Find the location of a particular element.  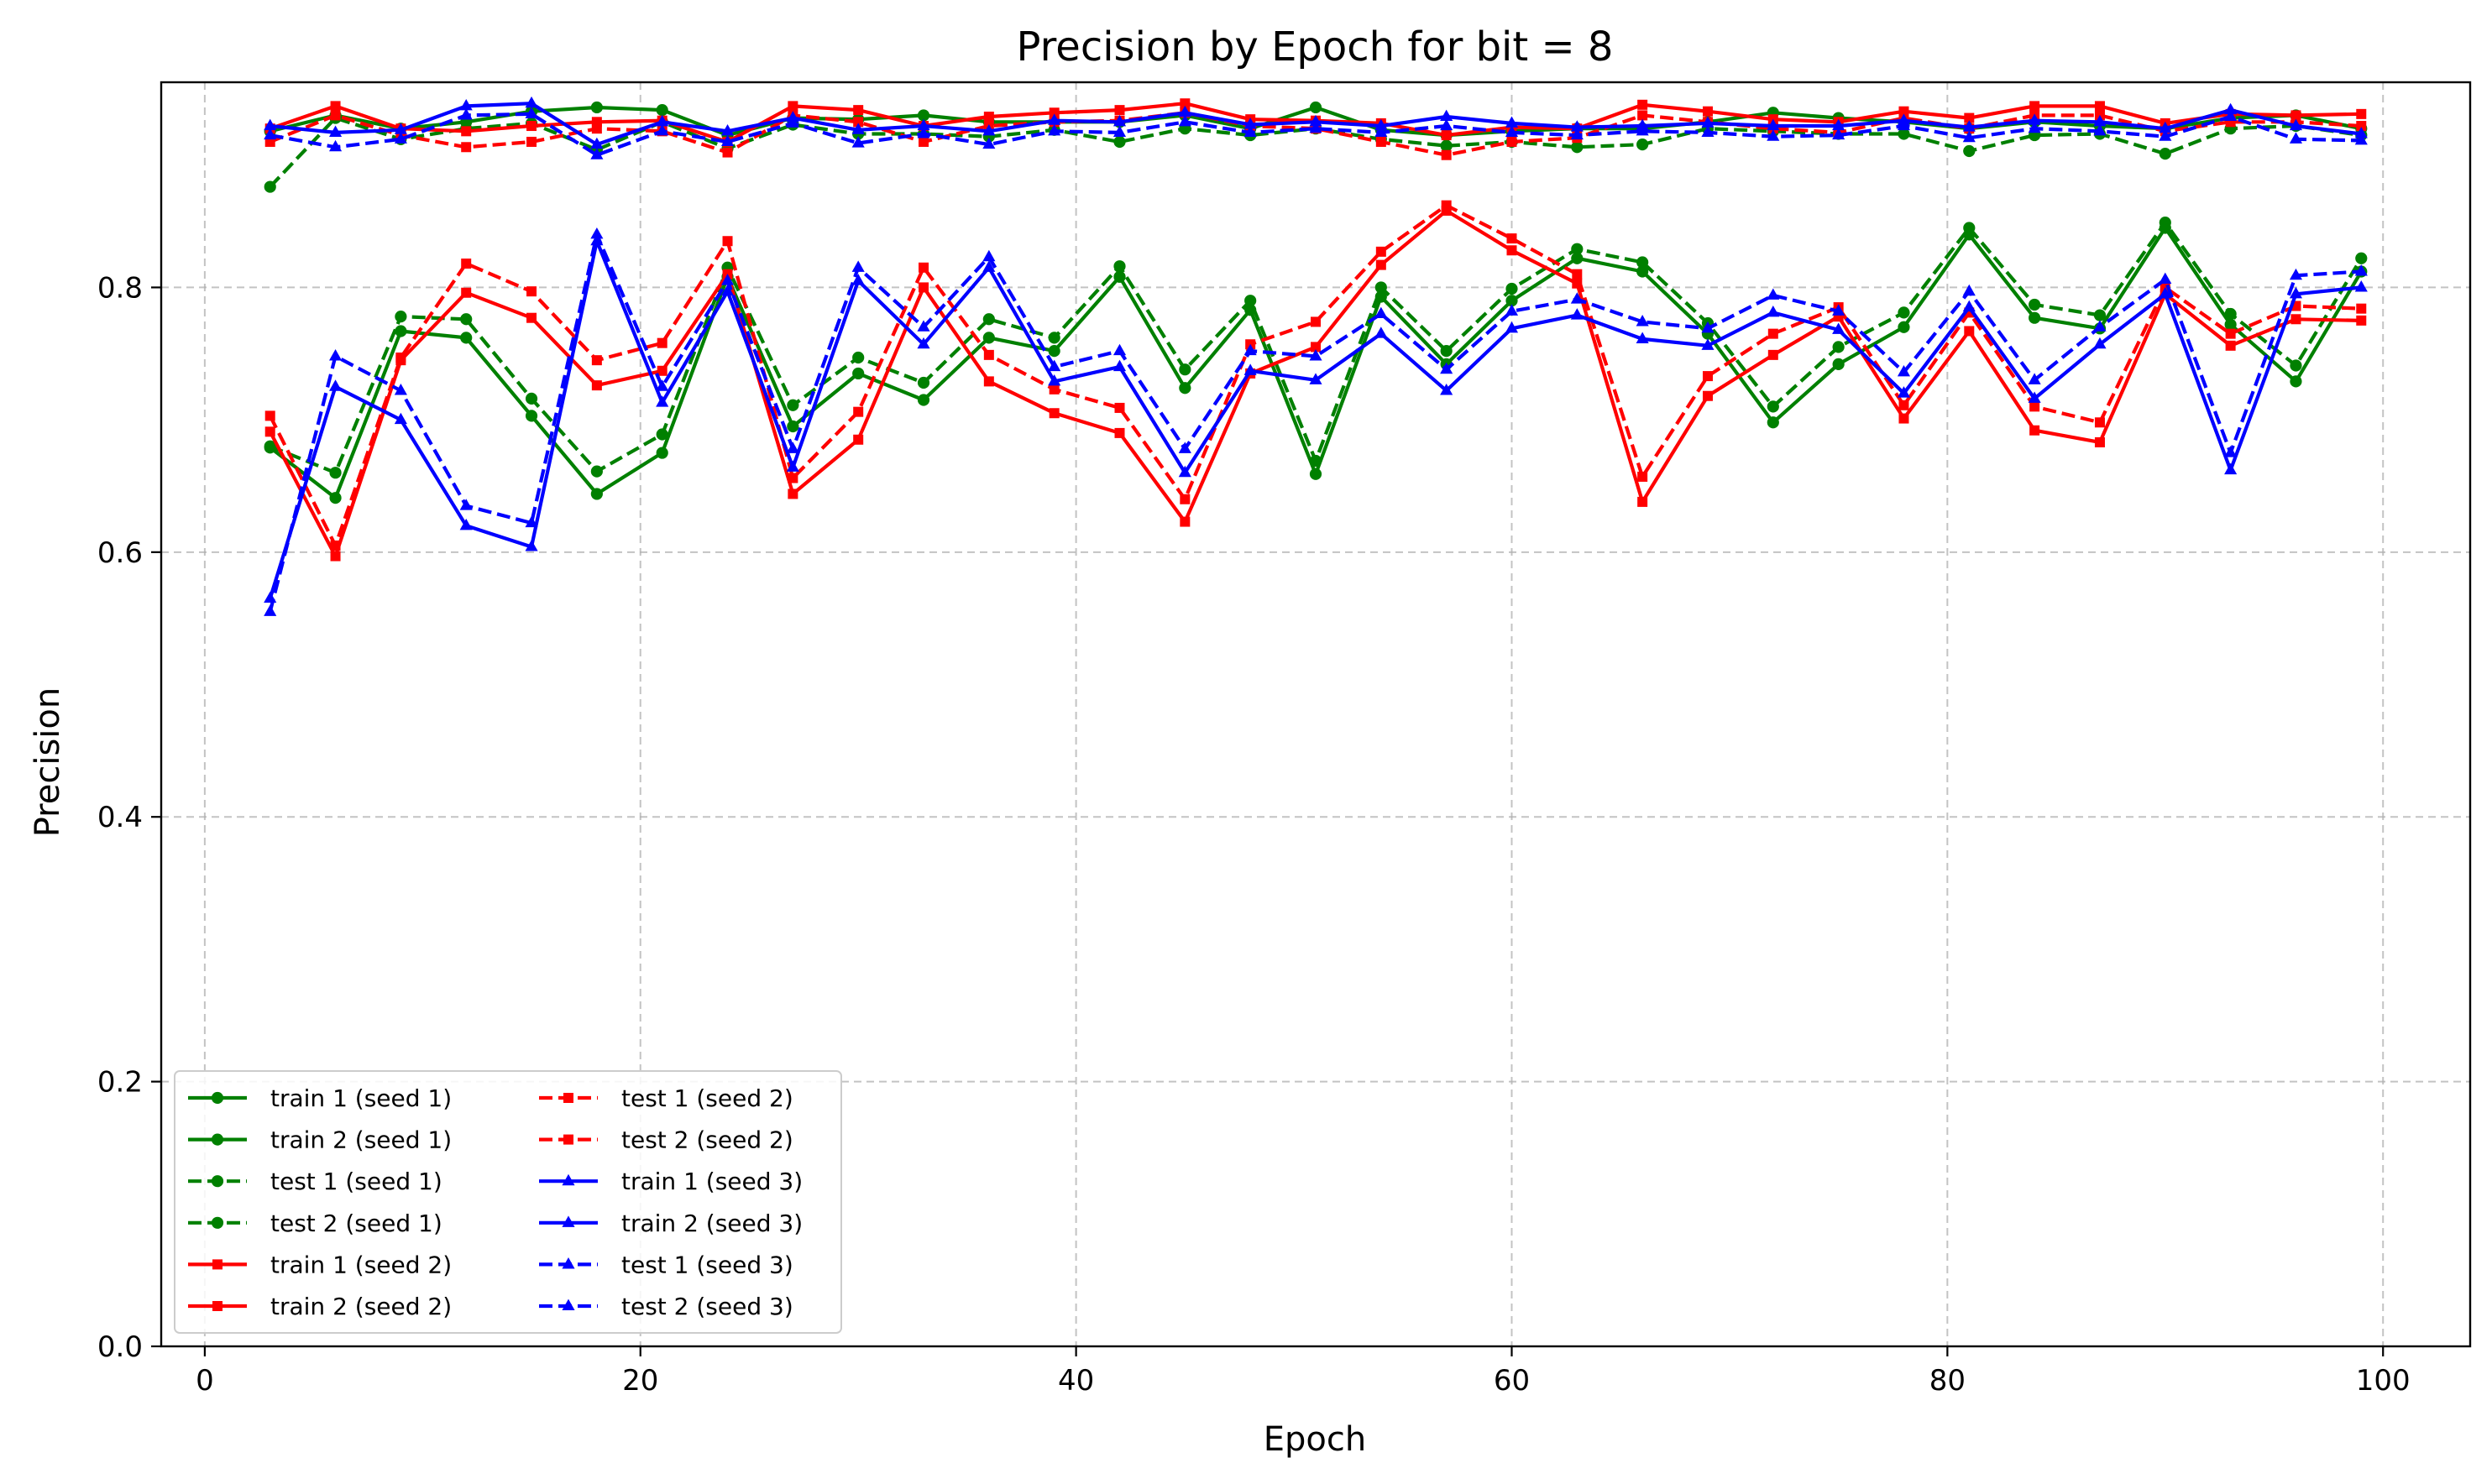

x-tick-label: 100 is located at coordinates (2384, 1381).